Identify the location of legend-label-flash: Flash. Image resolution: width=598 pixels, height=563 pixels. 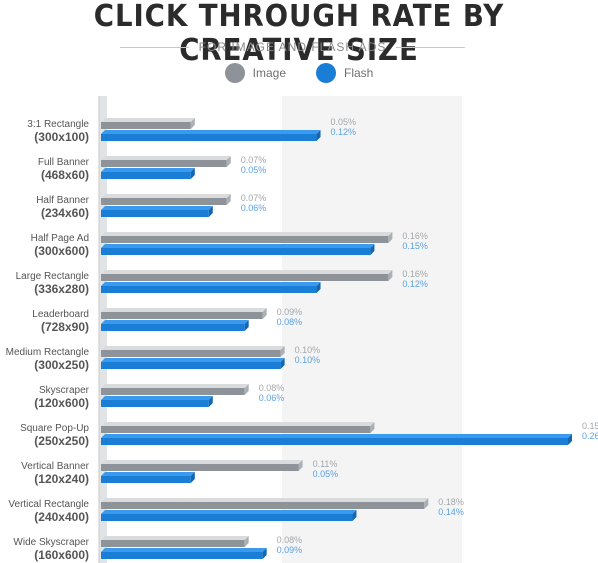
(359, 73).